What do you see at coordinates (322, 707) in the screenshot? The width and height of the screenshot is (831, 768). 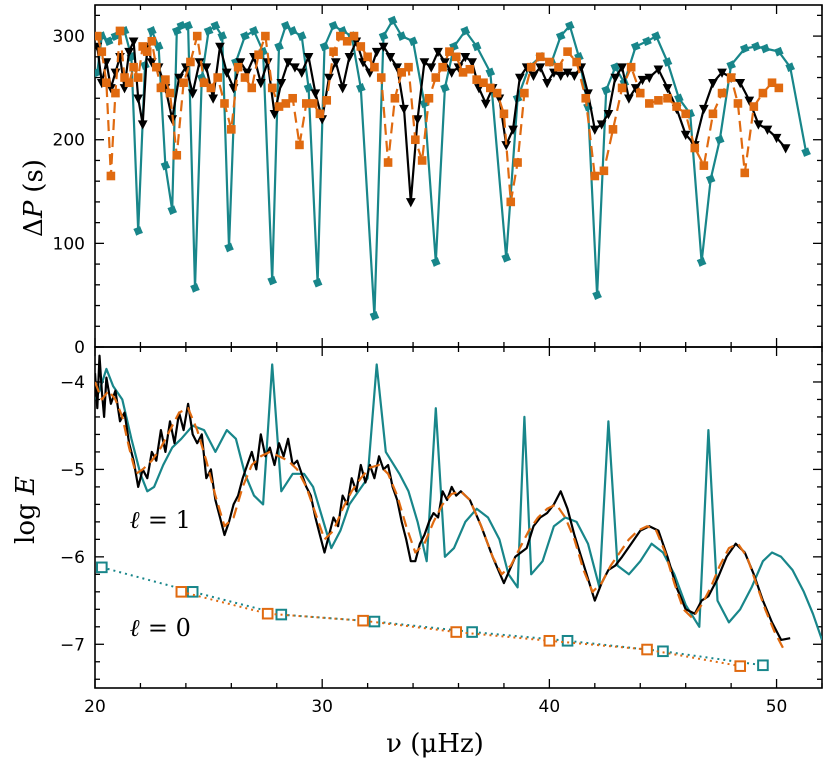 I see `x-tick-label: 30` at bounding box center [322, 707].